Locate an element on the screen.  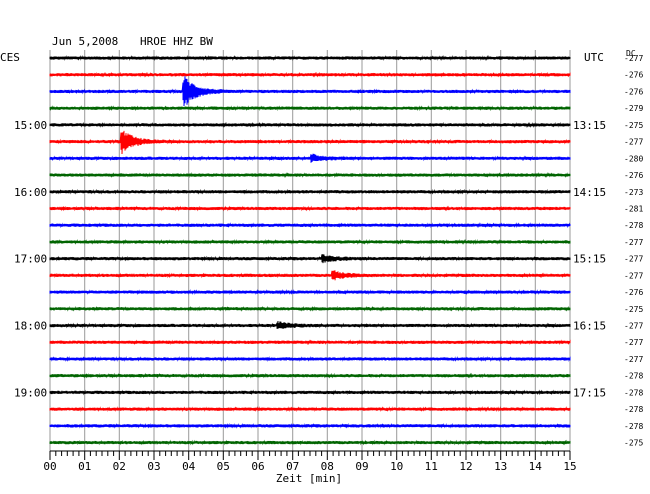
x-tick-label: 05 is located at coordinates (223, 466).